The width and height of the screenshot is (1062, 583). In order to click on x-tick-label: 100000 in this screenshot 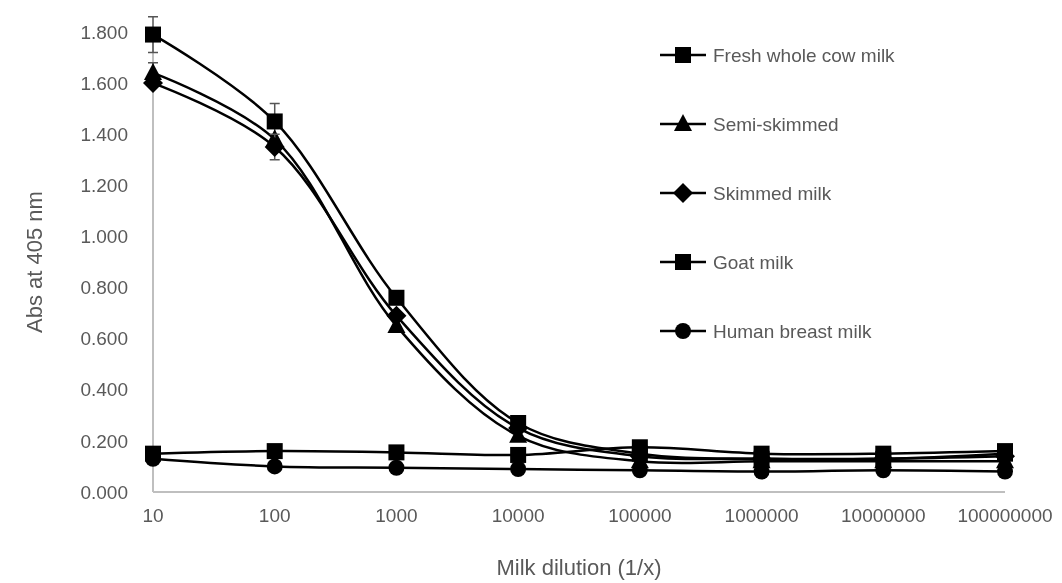, I will do `click(640, 515)`.